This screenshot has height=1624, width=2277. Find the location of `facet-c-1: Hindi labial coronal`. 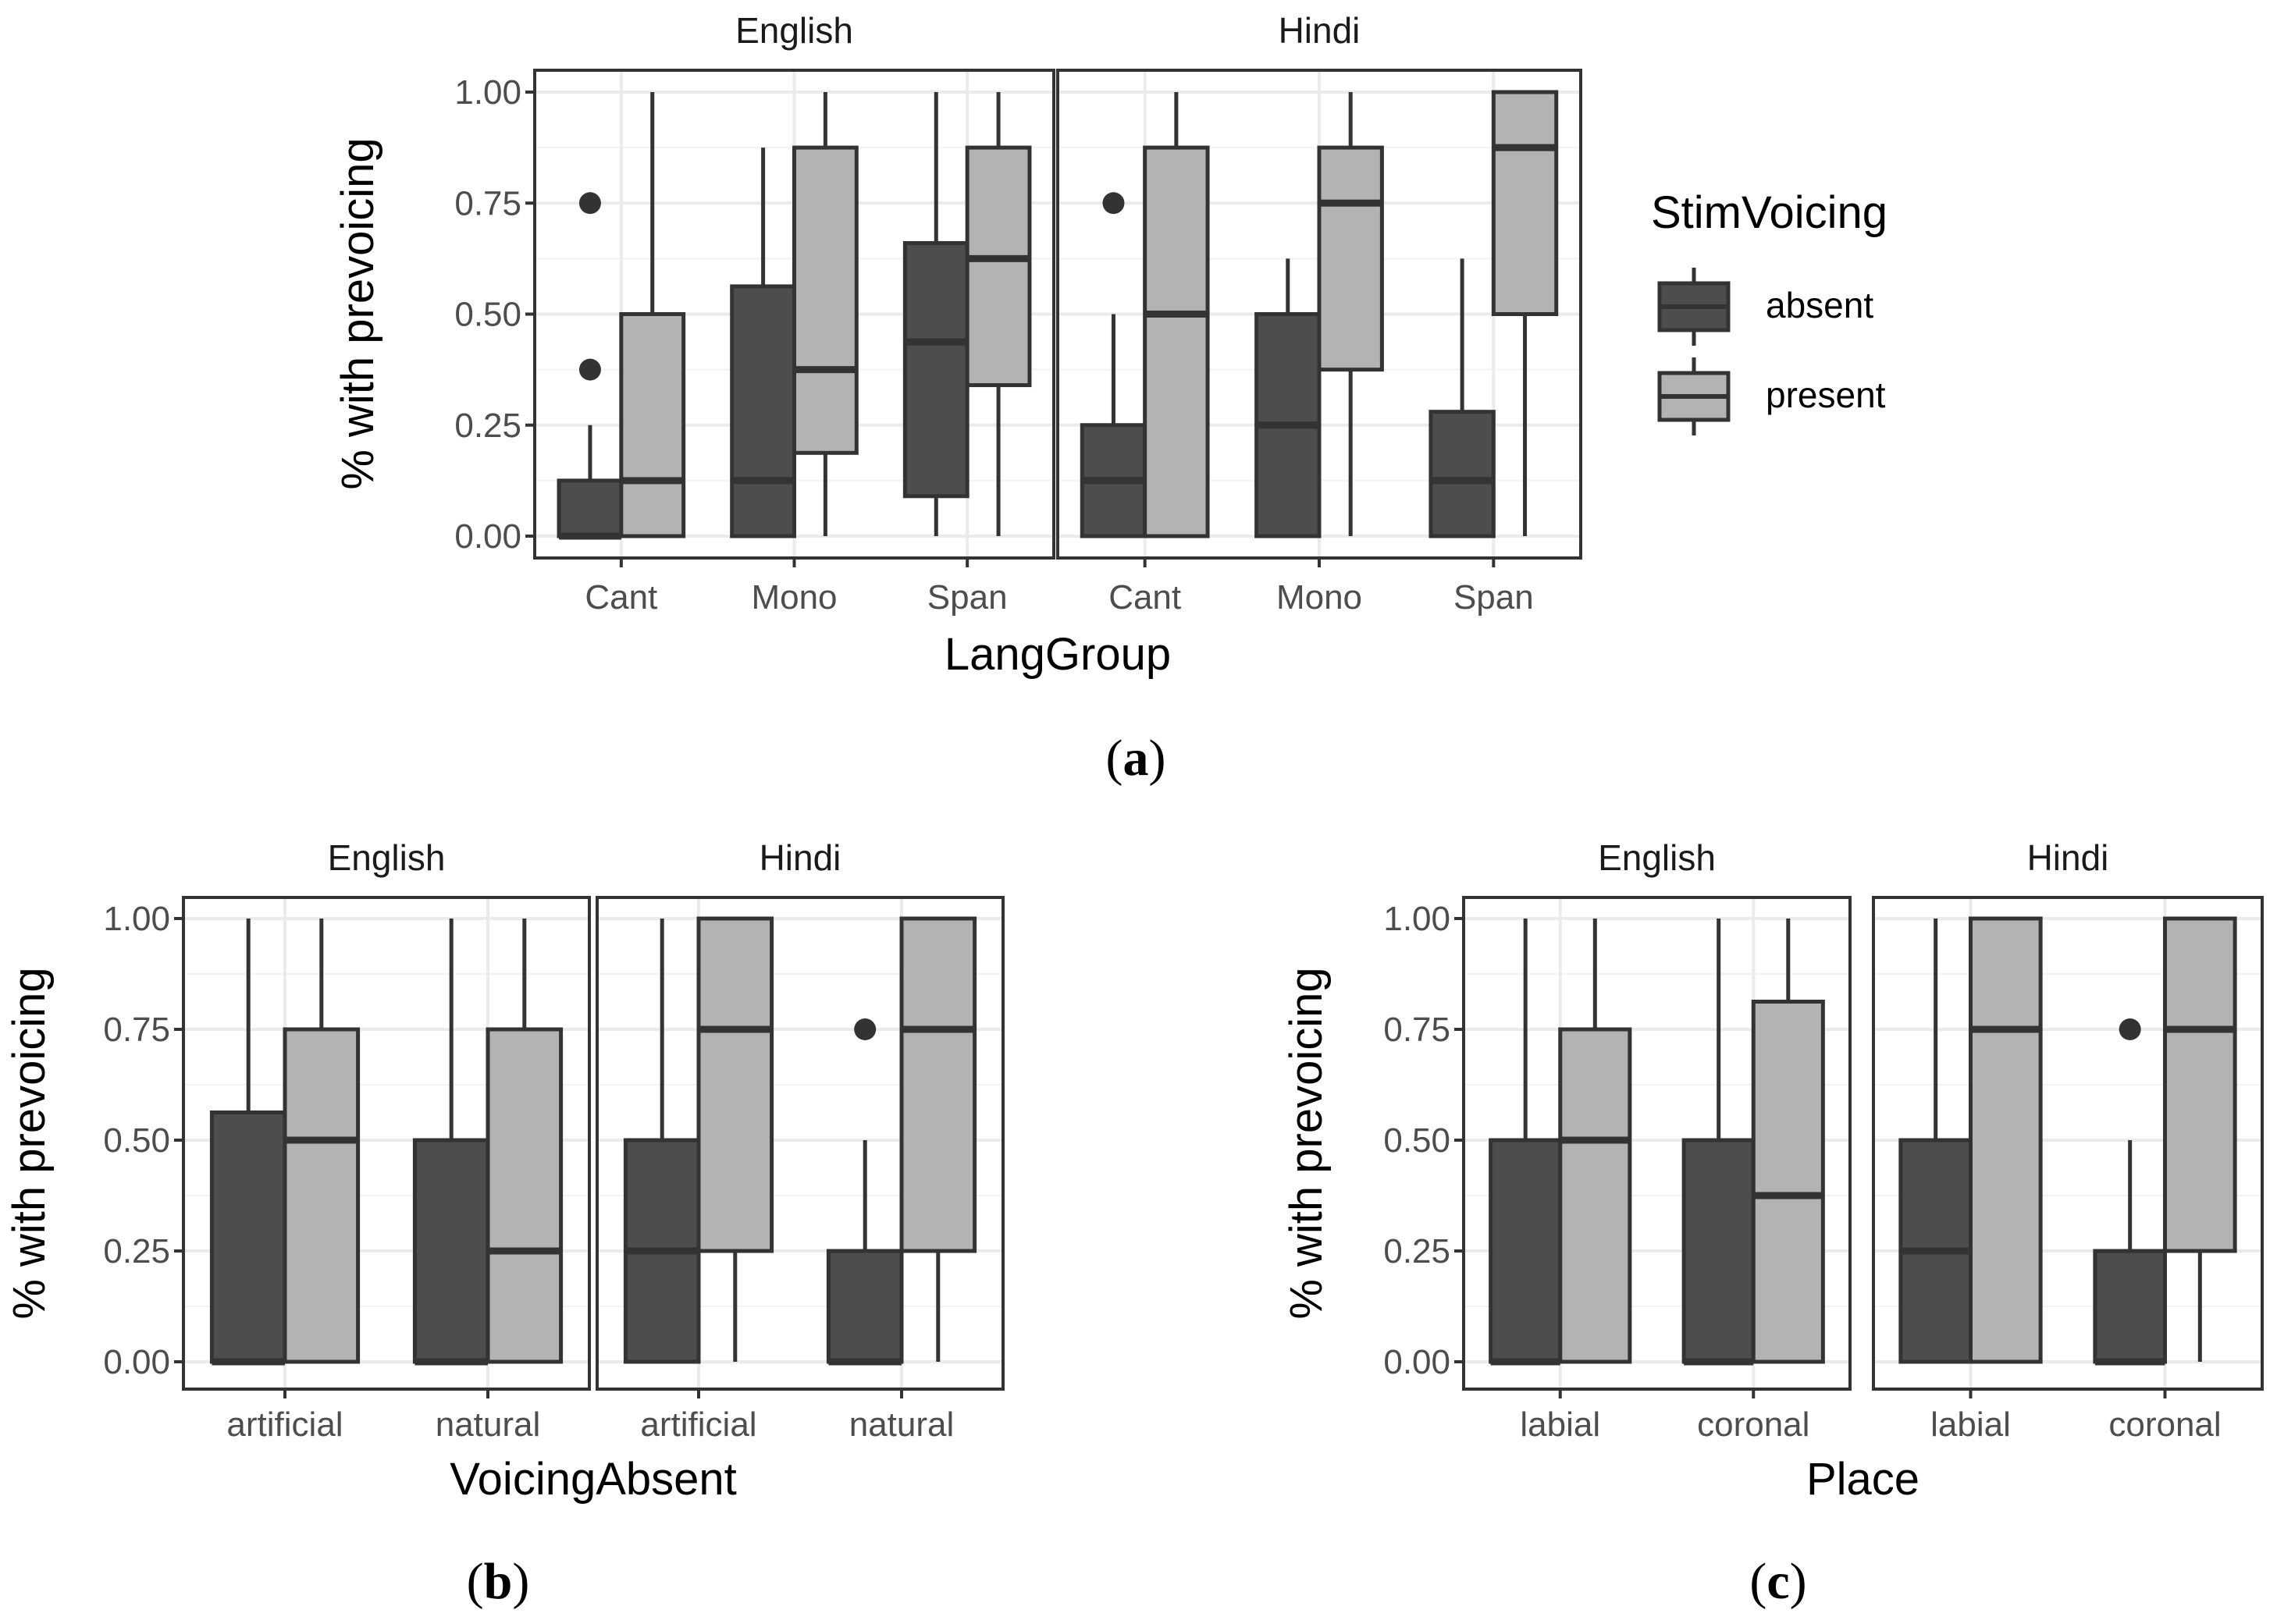

facet-c-1: Hindi labial coronal is located at coordinates (2068, 1140).